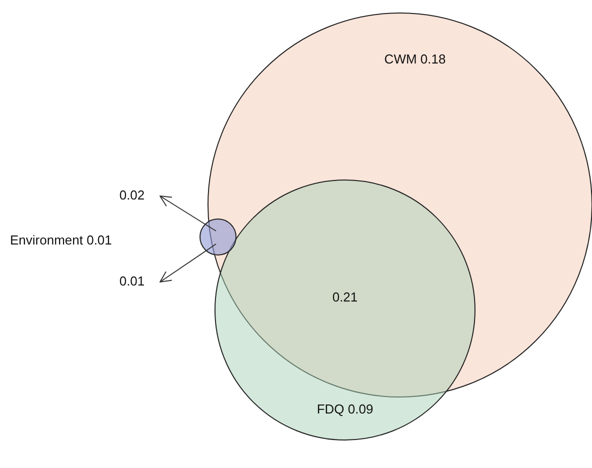  Describe the element at coordinates (99, 240) in the screenshot. I see `data-label: 0.01` at that location.